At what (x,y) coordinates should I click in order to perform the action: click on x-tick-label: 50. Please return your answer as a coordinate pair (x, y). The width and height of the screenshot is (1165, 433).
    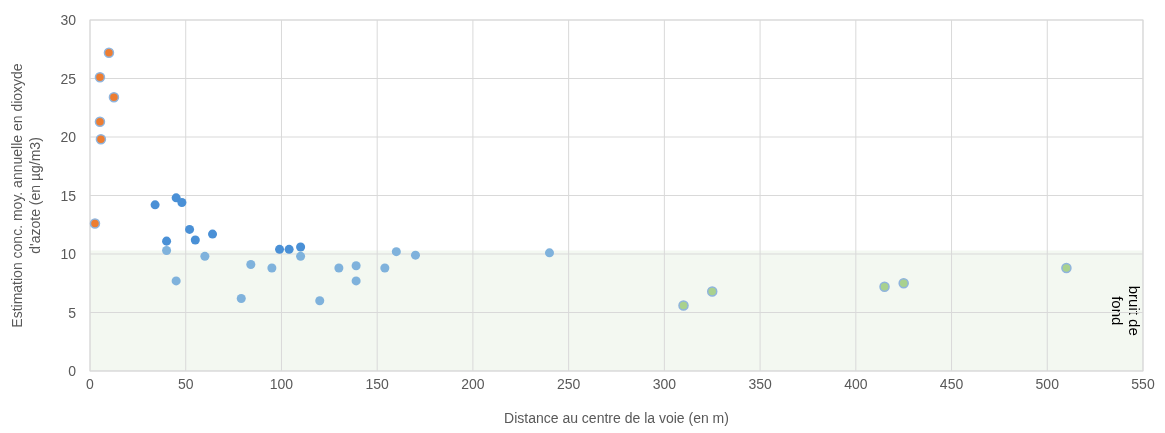
    Looking at the image, I should click on (185, 384).